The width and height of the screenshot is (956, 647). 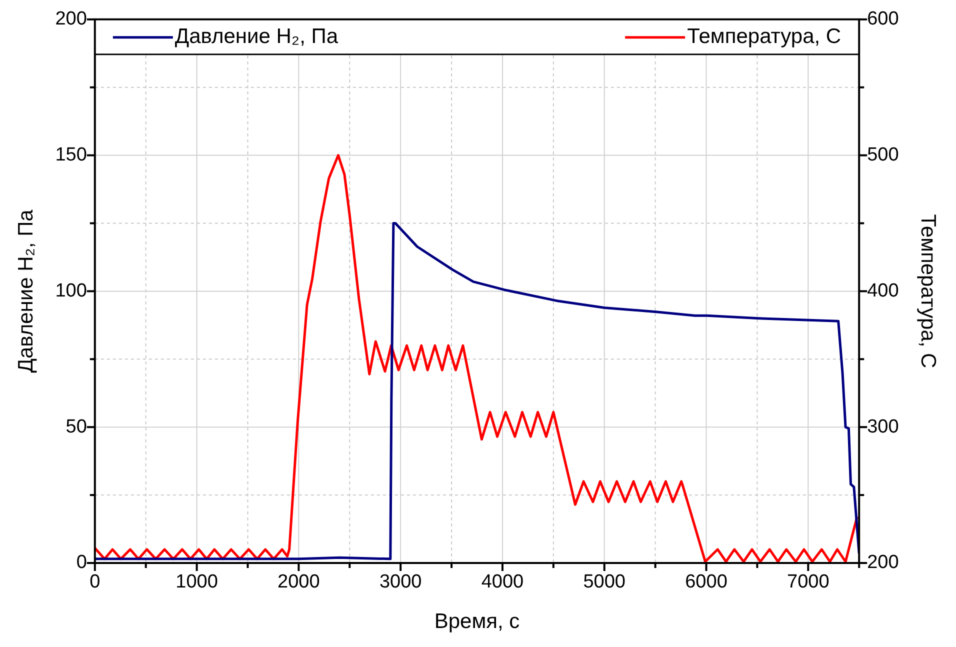 What do you see at coordinates (764, 36) in the screenshot?
I see `legend-label: Температура, С` at bounding box center [764, 36].